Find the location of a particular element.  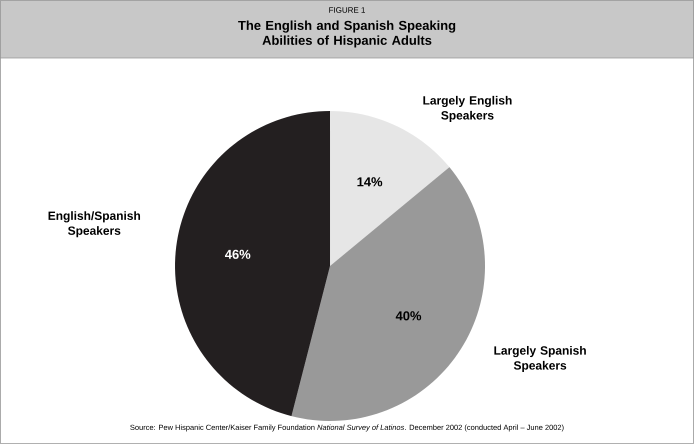

chart-title: The English and Spanish Speaking Abilities of Hispanic Adults is located at coordinates (347, 34).